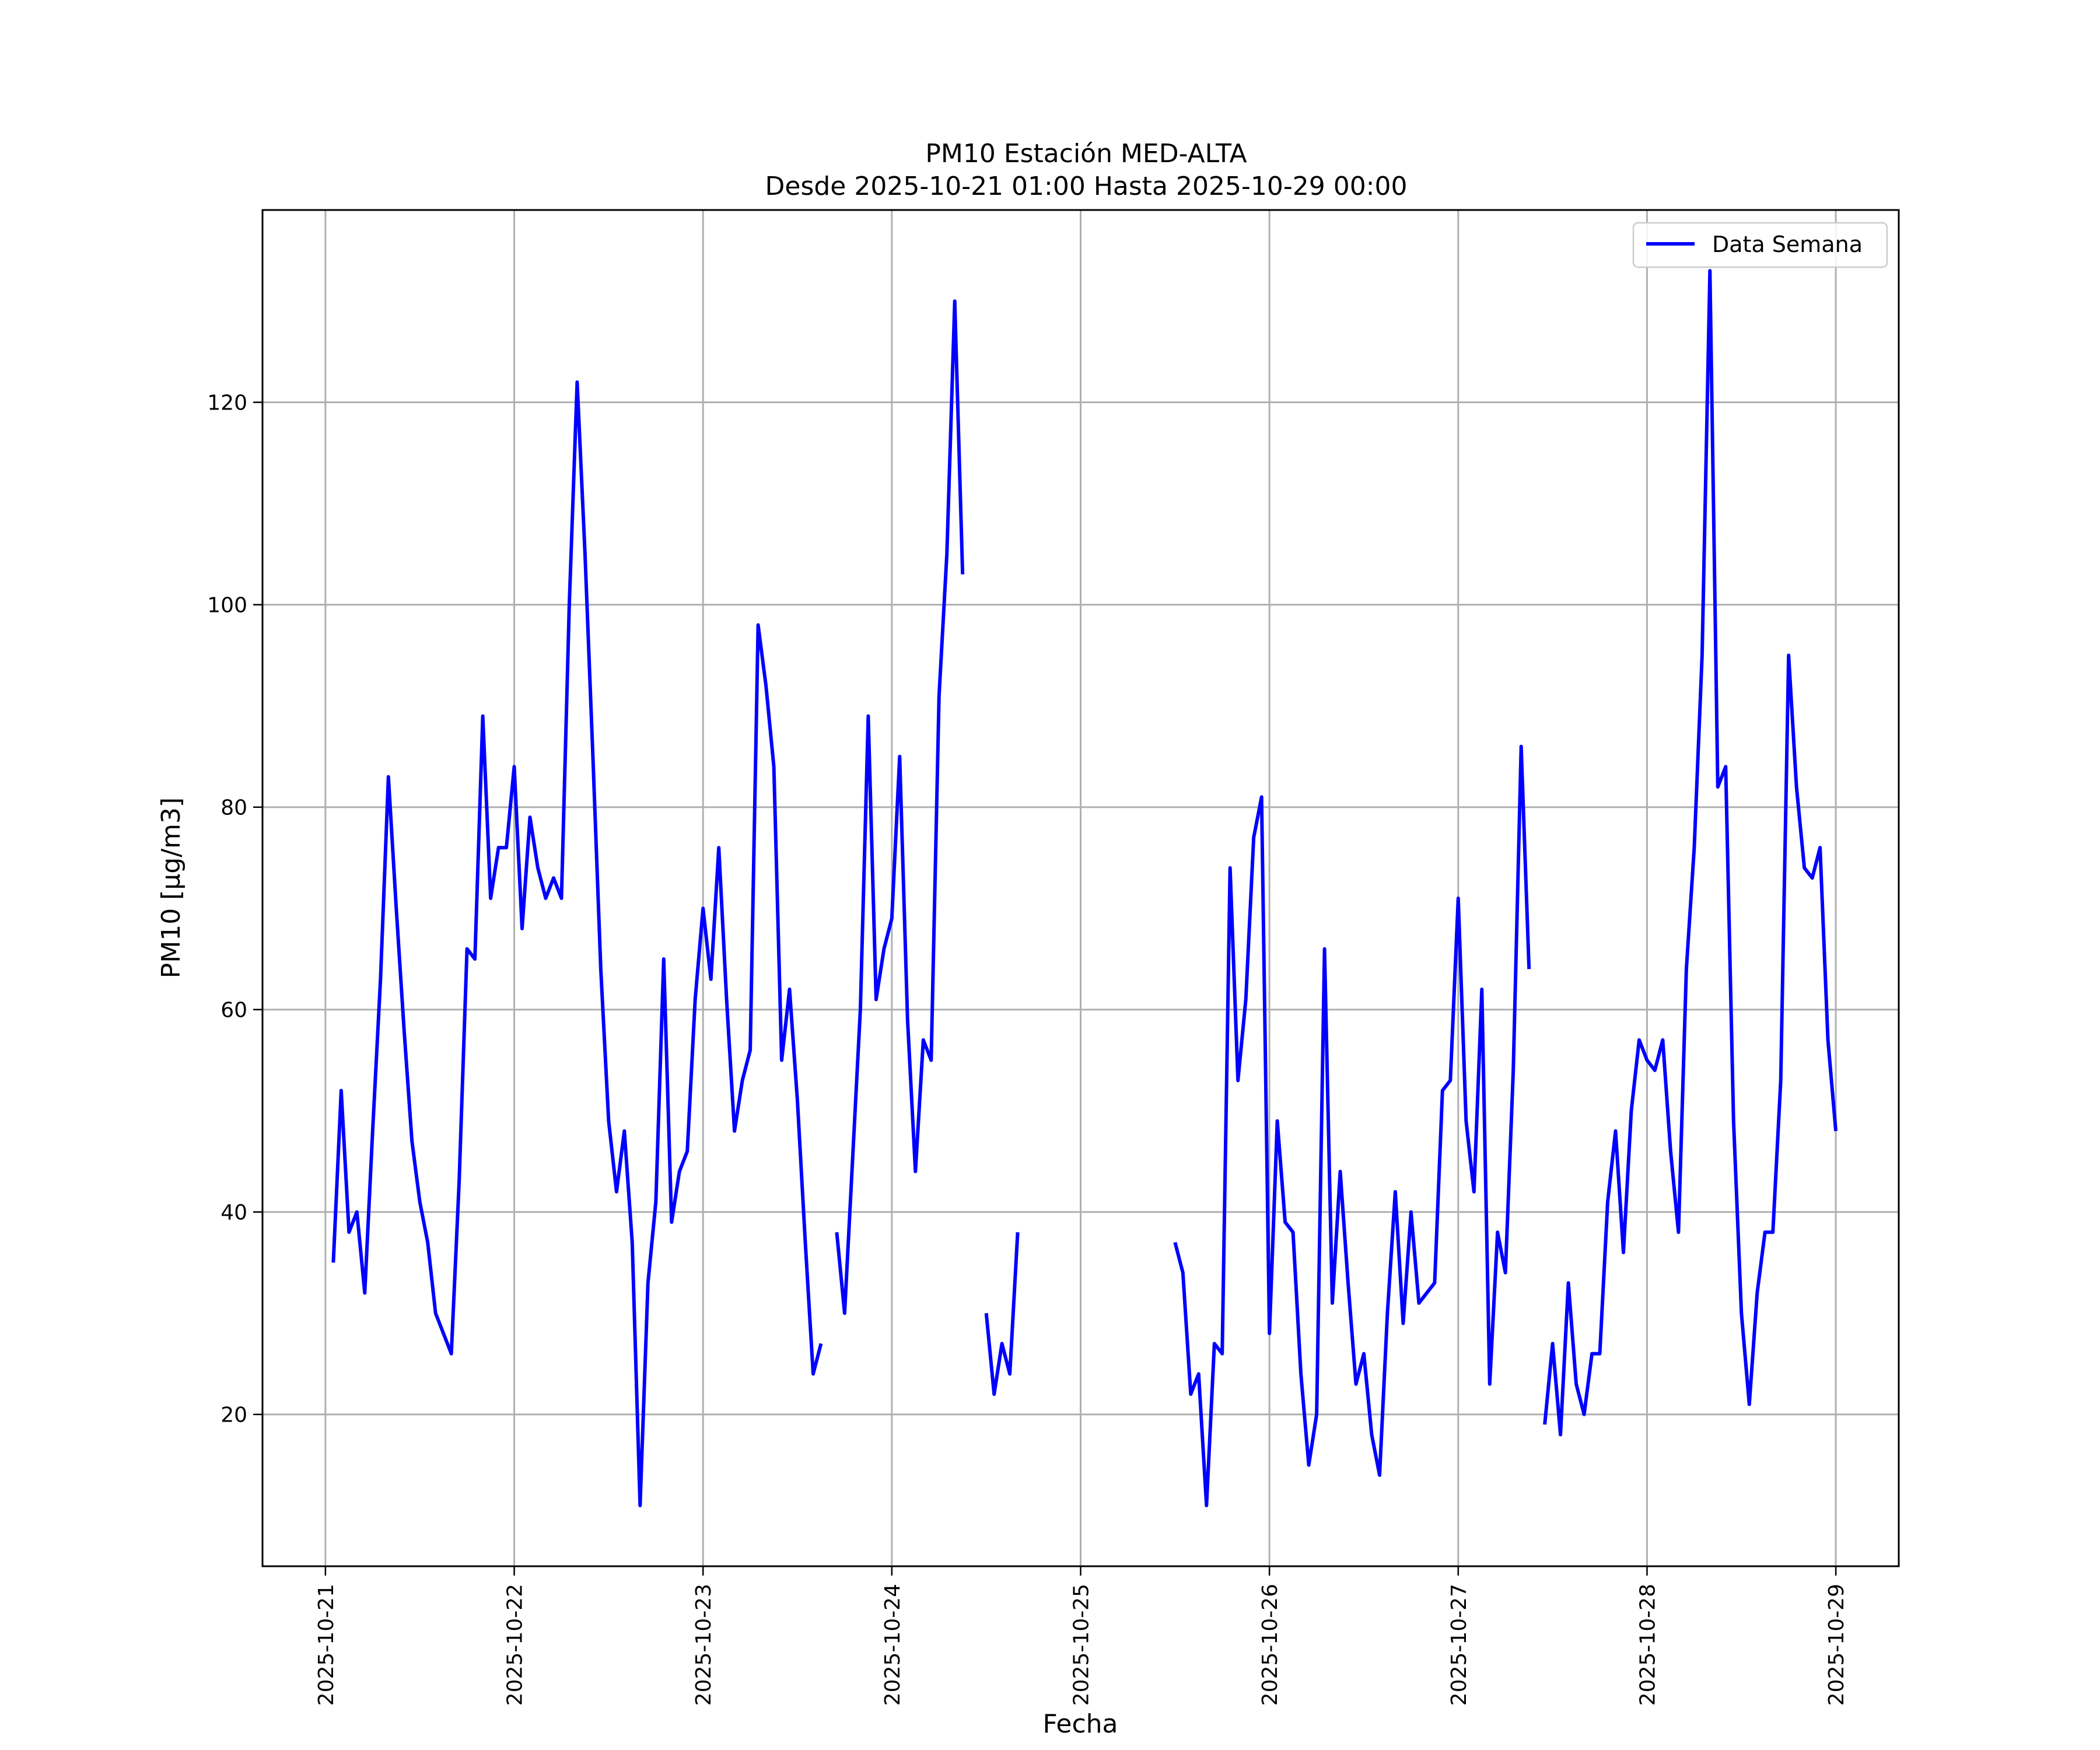 The width and height of the screenshot is (2100, 1750). I want to click on legend: Data Semana, so click(1760, 245).